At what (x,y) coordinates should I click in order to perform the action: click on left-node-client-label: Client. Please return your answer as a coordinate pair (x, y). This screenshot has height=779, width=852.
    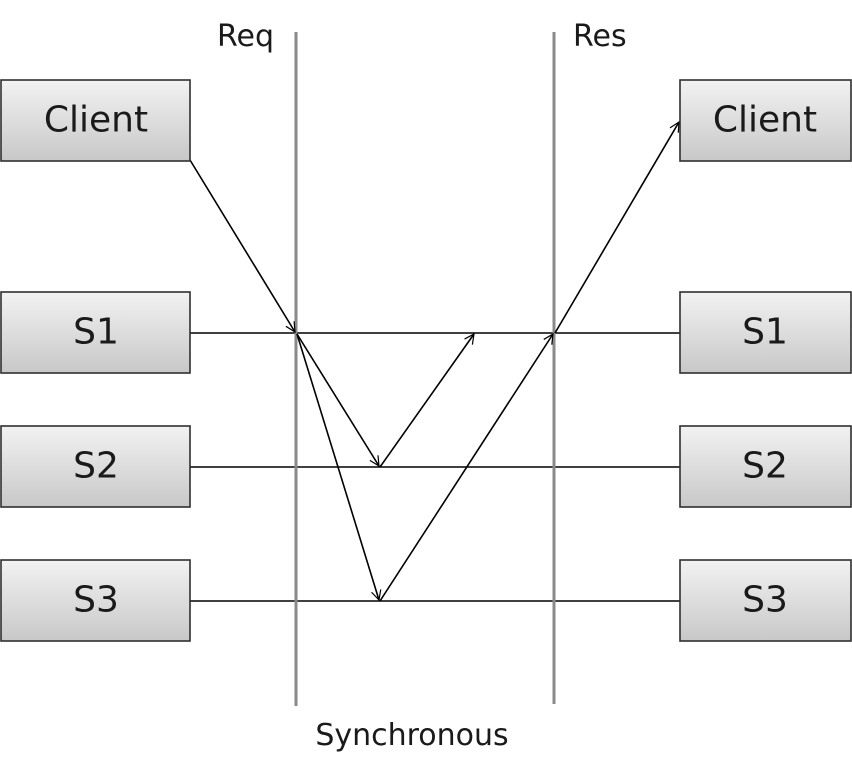
    Looking at the image, I should click on (96, 120).